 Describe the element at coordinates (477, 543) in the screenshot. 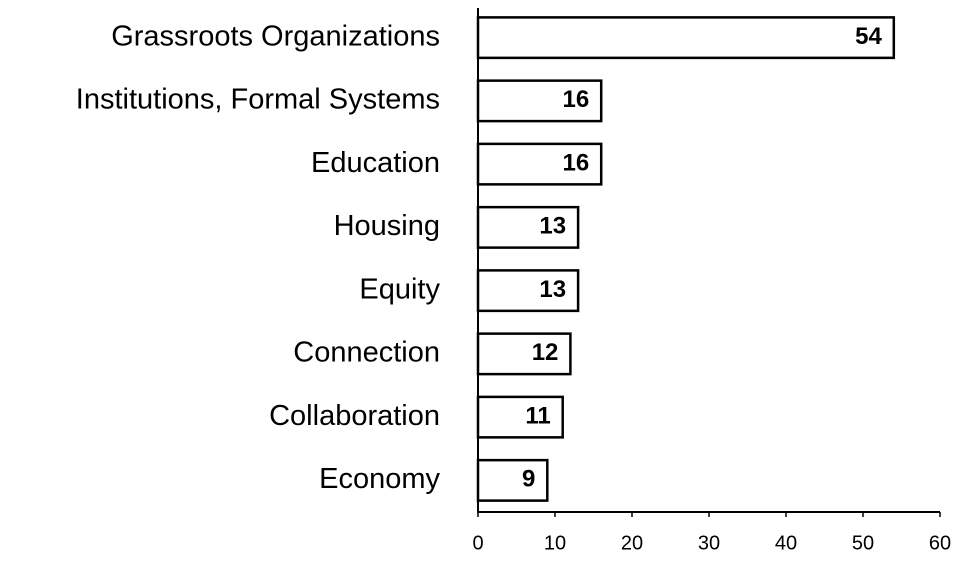

I see `x-tick-label: 0` at that location.